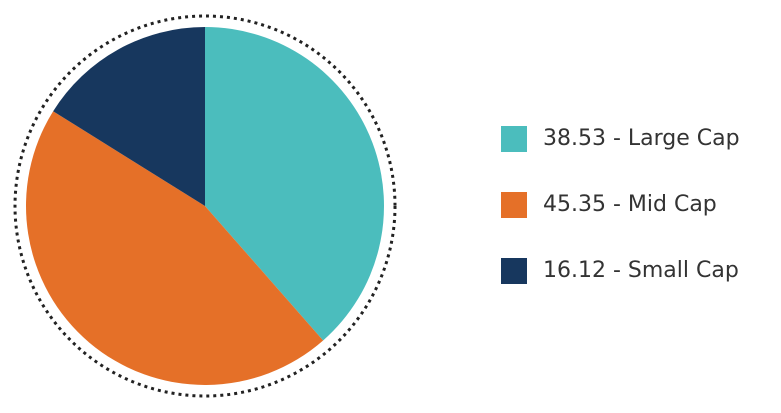  What do you see at coordinates (641, 138) in the screenshot?
I see `legend-label: 38.53 - Large Cap` at bounding box center [641, 138].